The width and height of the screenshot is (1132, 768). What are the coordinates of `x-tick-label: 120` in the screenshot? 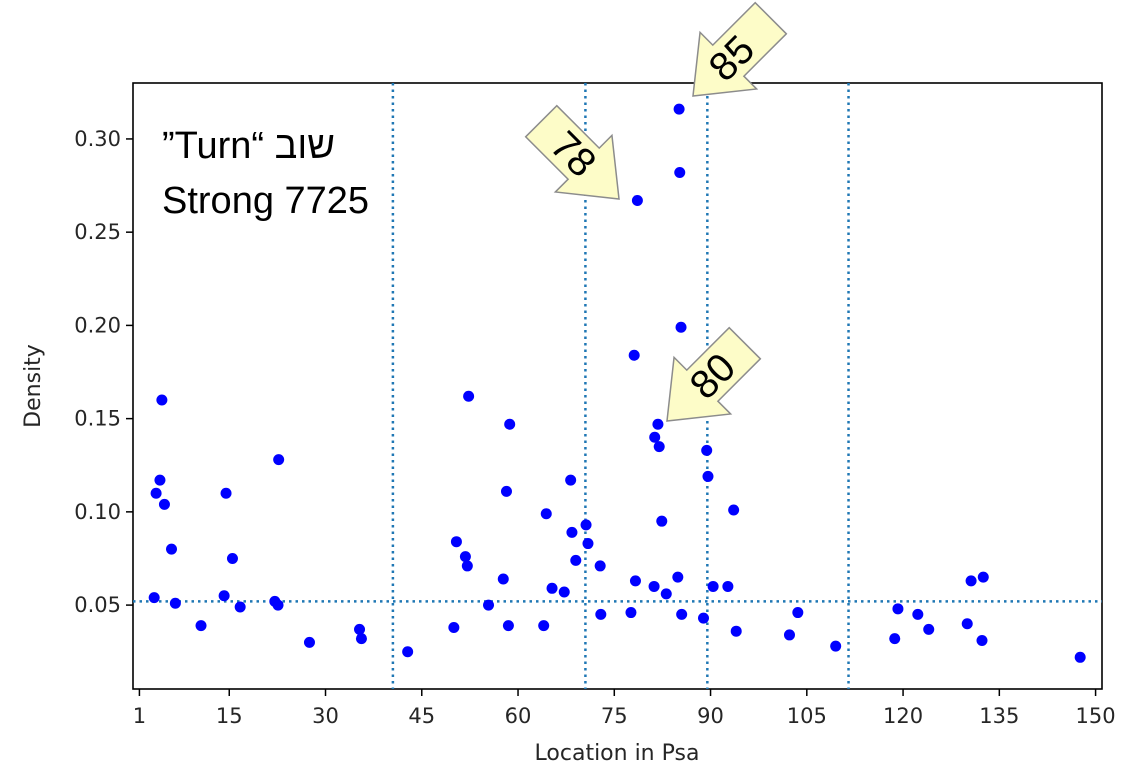 It's located at (903, 716).